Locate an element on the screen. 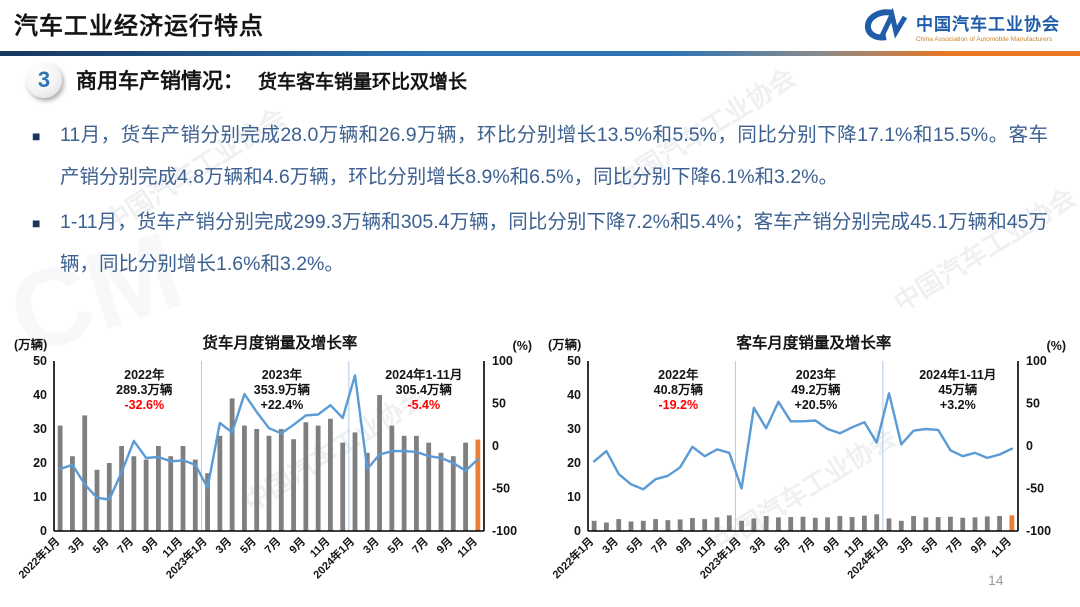 The image size is (1080, 607). bus-chart-title: 客车月度销量及增长率 is located at coordinates (814, 343).